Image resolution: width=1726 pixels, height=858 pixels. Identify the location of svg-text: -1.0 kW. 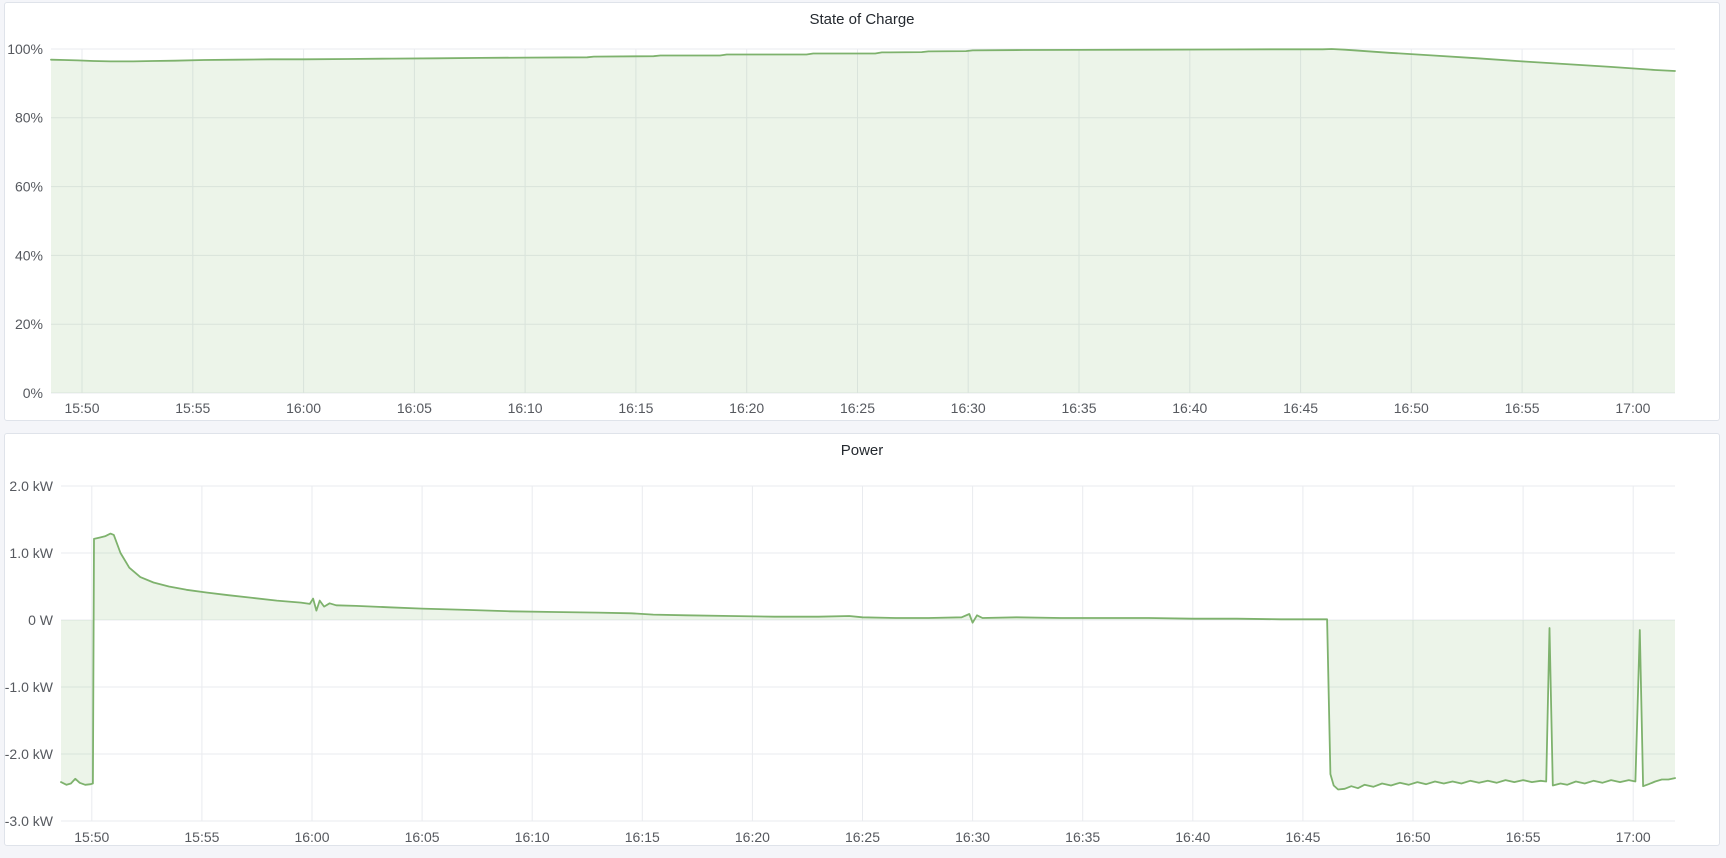
(29, 687).